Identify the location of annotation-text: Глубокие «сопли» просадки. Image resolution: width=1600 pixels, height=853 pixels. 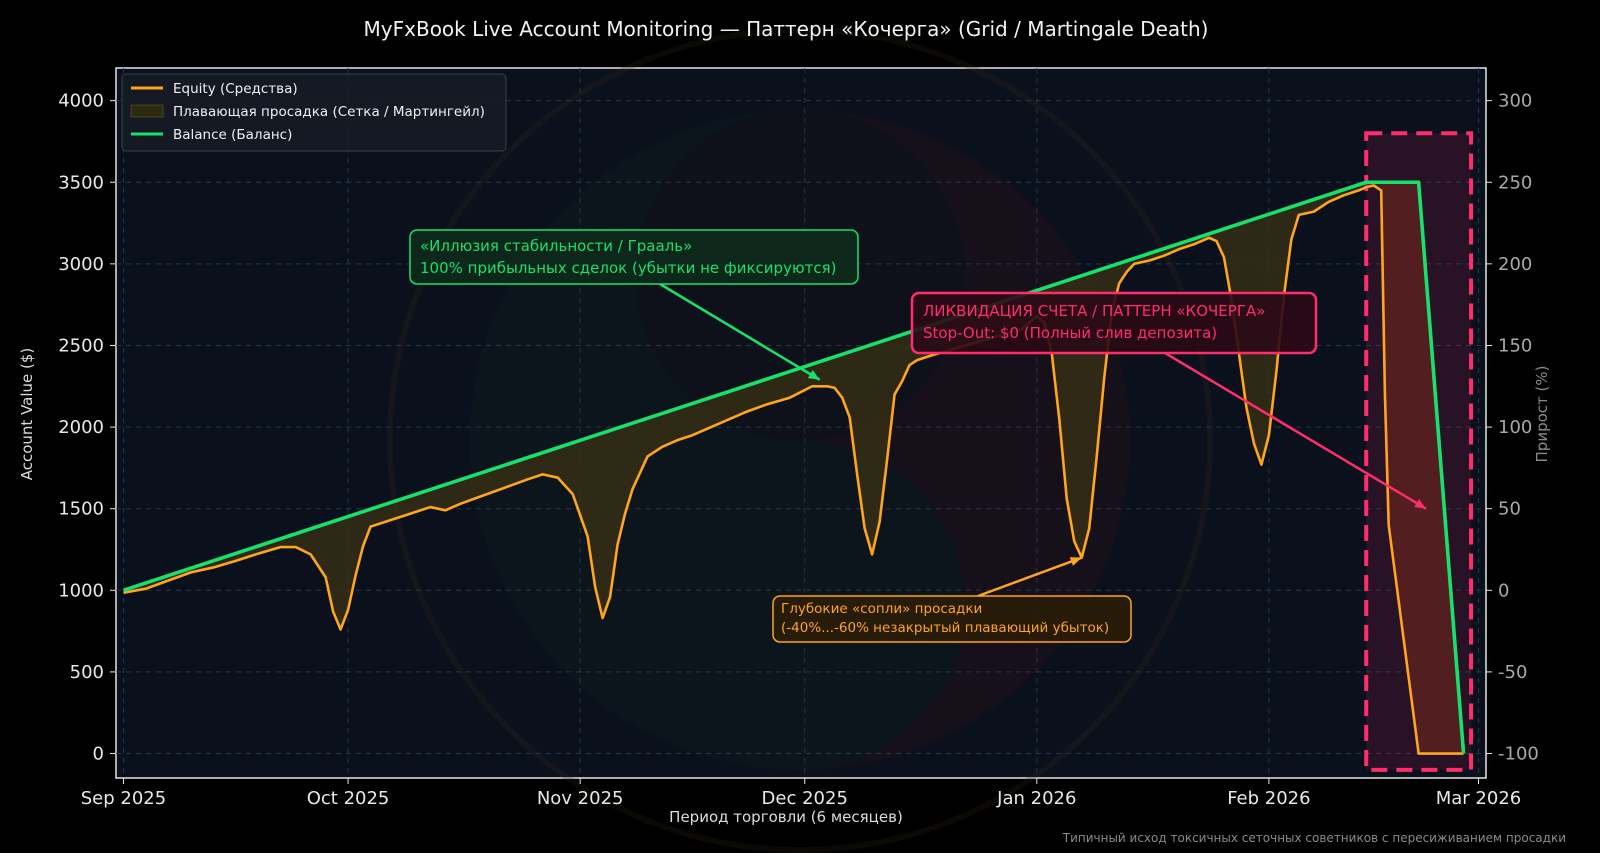
(881, 609).